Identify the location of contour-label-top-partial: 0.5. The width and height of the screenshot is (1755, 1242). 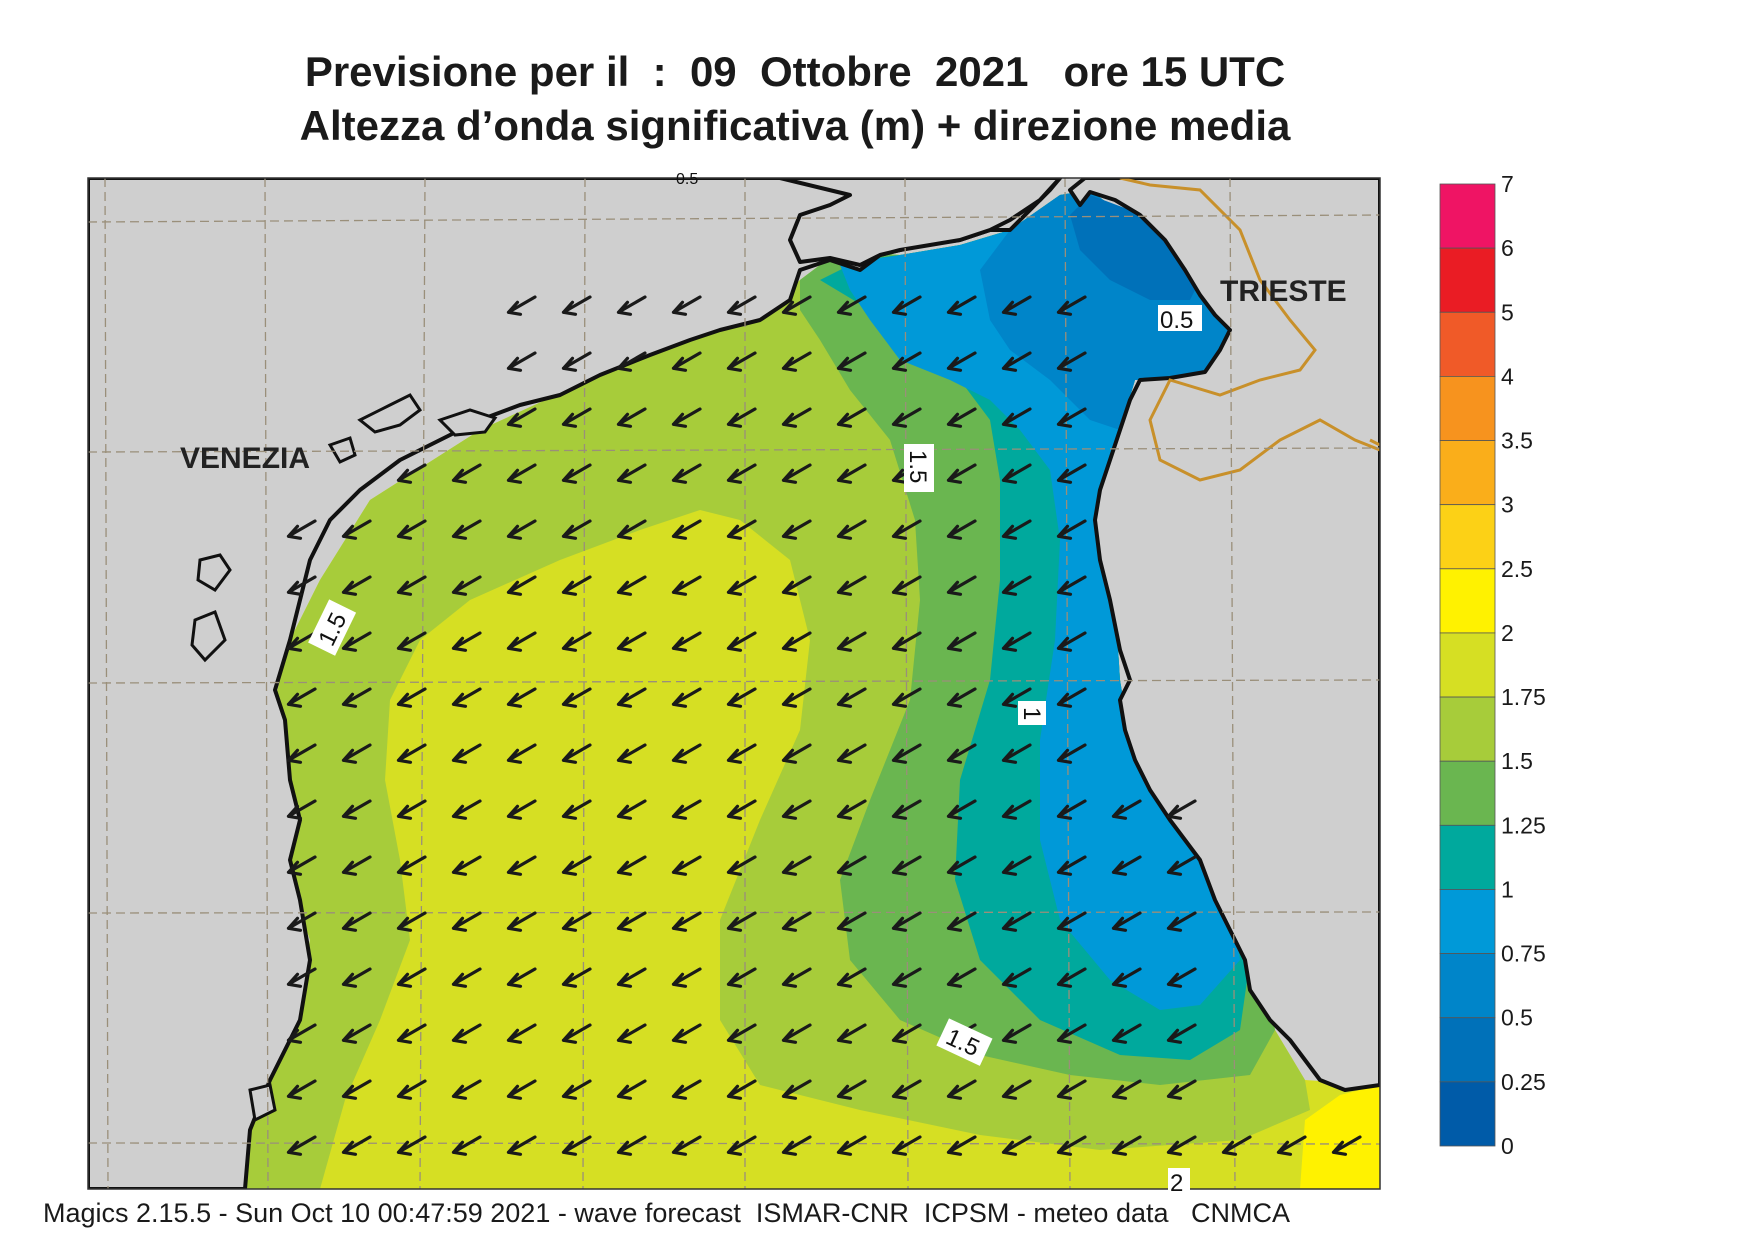
(687, 179).